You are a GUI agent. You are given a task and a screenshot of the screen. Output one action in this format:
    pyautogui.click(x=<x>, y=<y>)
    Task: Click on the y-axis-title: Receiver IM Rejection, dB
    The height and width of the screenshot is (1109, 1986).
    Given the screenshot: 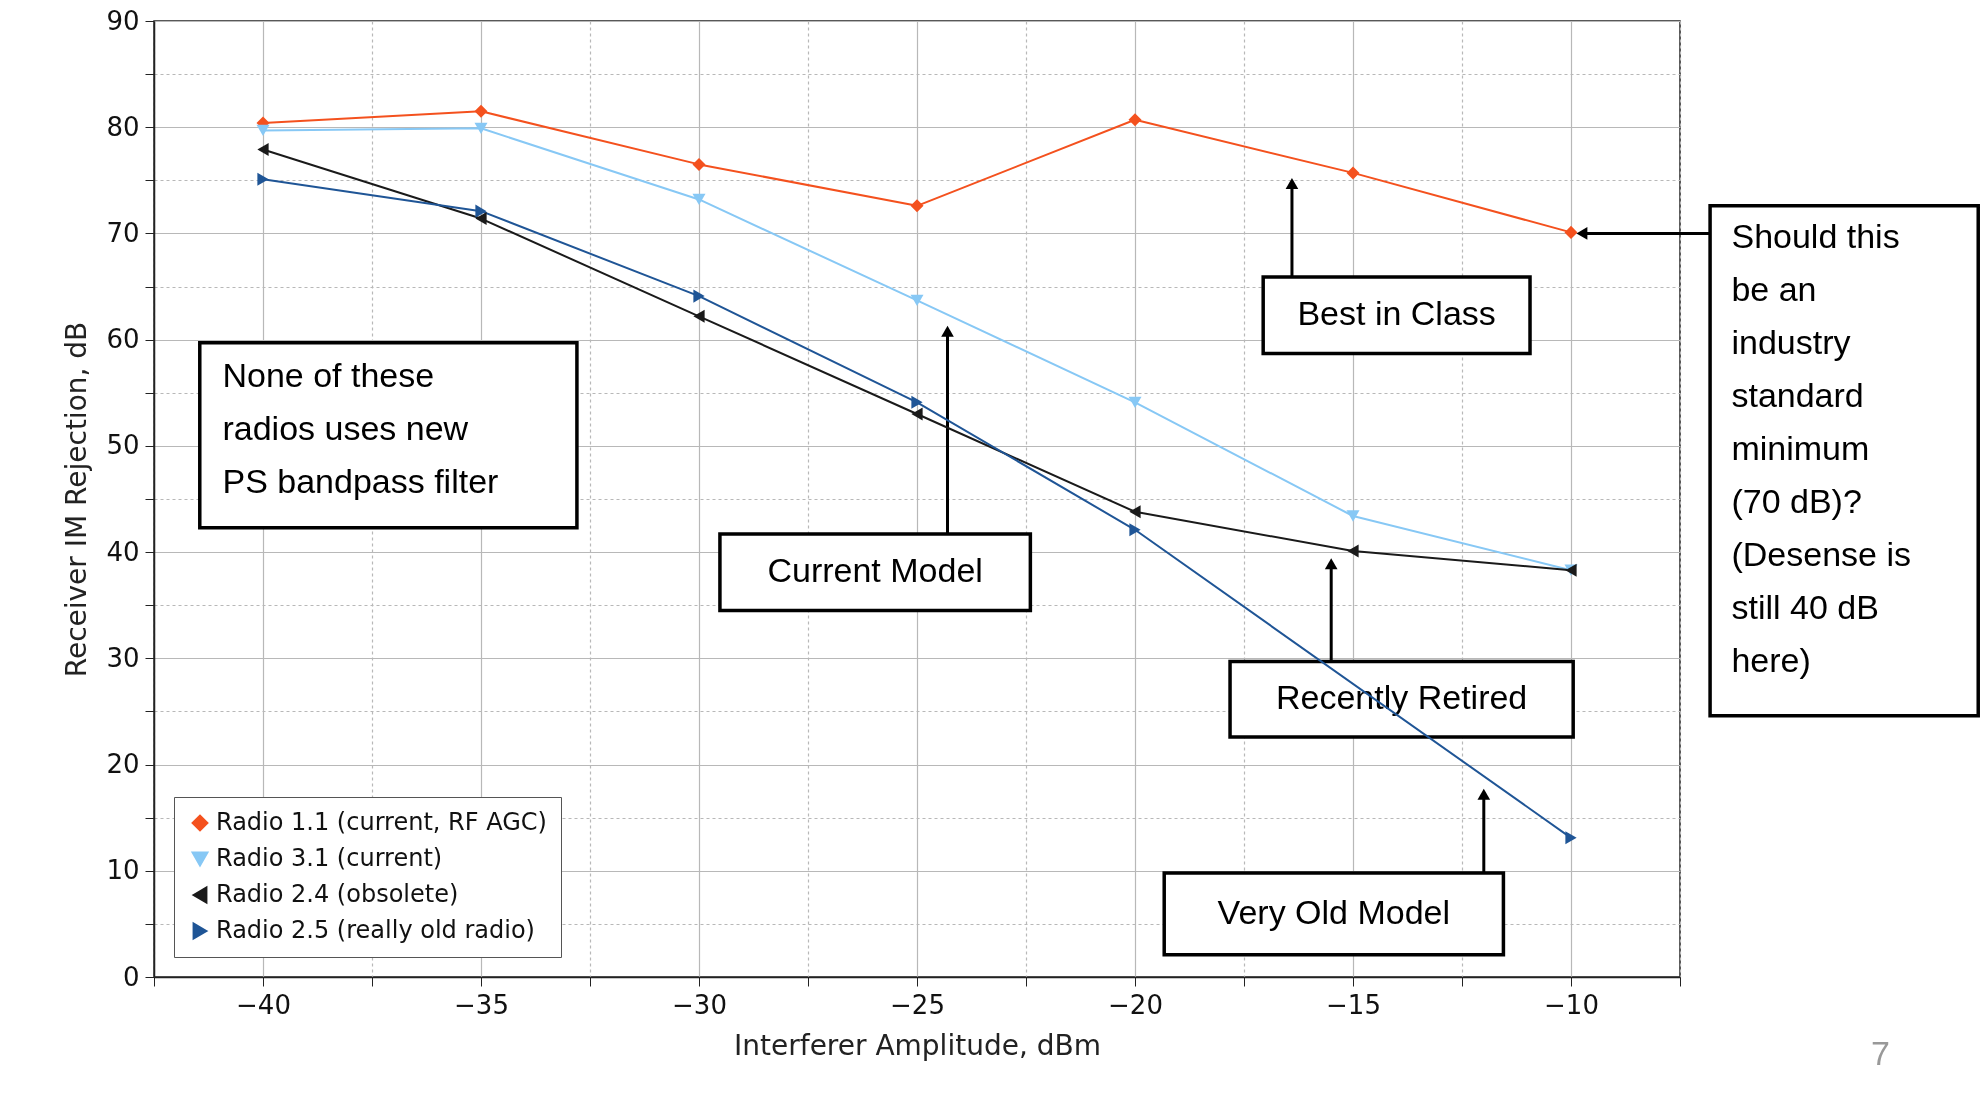 What is the action you would take?
    pyautogui.click(x=77, y=499)
    